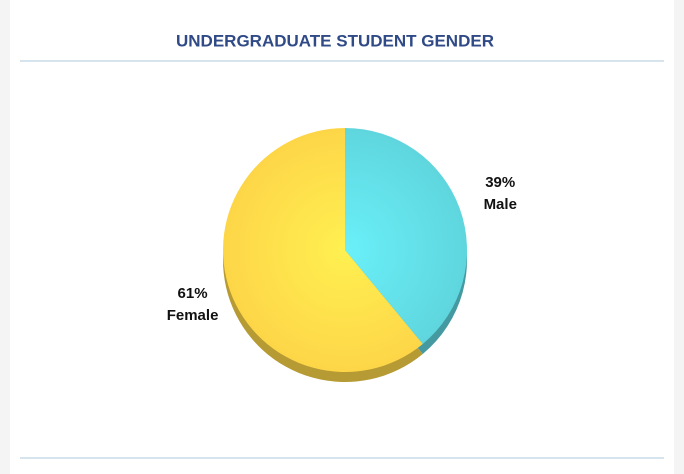 The image size is (684, 474). What do you see at coordinates (406, 236) in the screenshot?
I see `slice` at bounding box center [406, 236].